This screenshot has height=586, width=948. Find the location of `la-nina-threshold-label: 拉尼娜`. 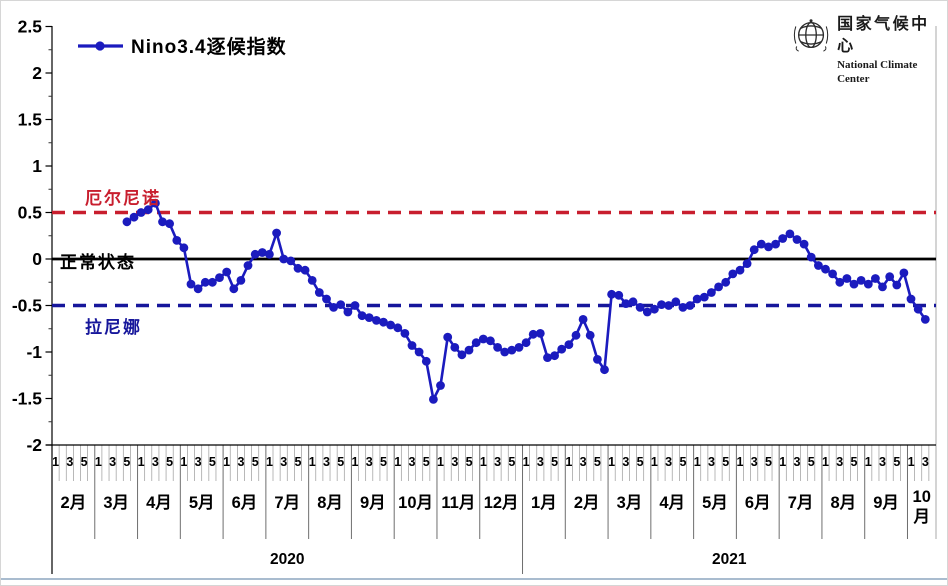

la-nina-threshold-label: 拉尼娜 is located at coordinates (113, 327).